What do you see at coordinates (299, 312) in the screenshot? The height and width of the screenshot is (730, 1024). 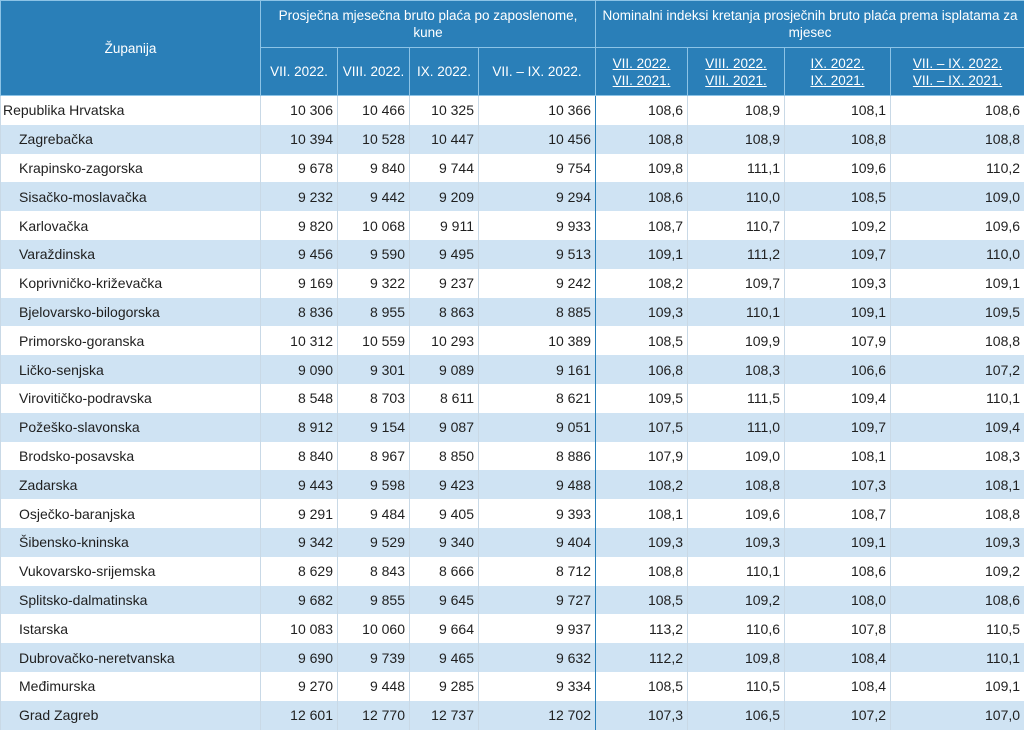 I see `salary-cell: 8 836` at bounding box center [299, 312].